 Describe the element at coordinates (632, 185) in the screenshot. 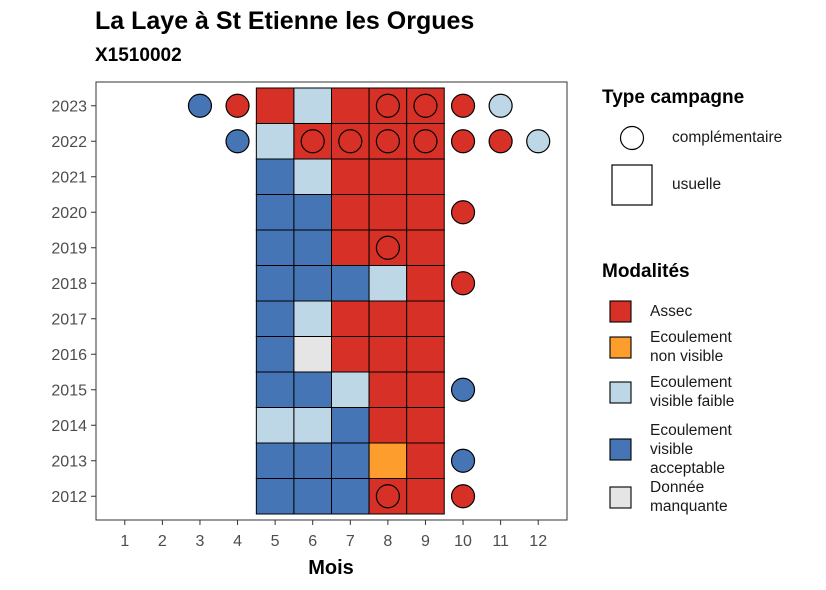

I see `legend-key-usuelle` at that location.